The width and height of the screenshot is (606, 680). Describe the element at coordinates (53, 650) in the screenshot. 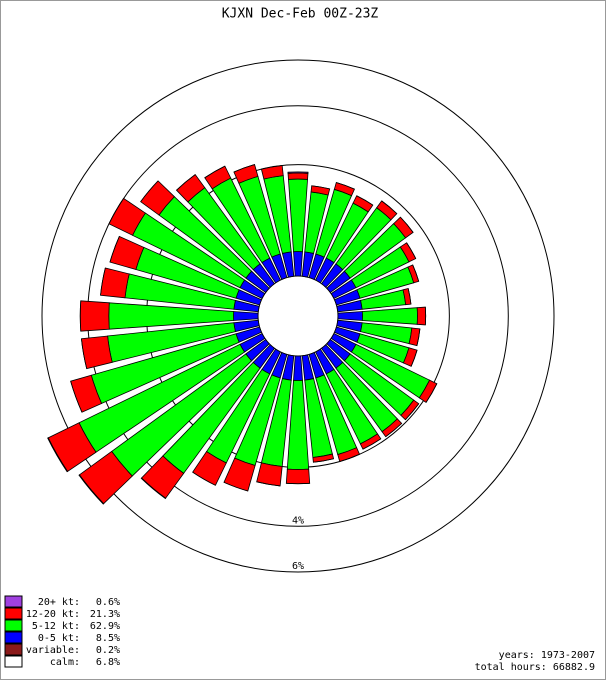

I see `legend-name: variable:` at that location.